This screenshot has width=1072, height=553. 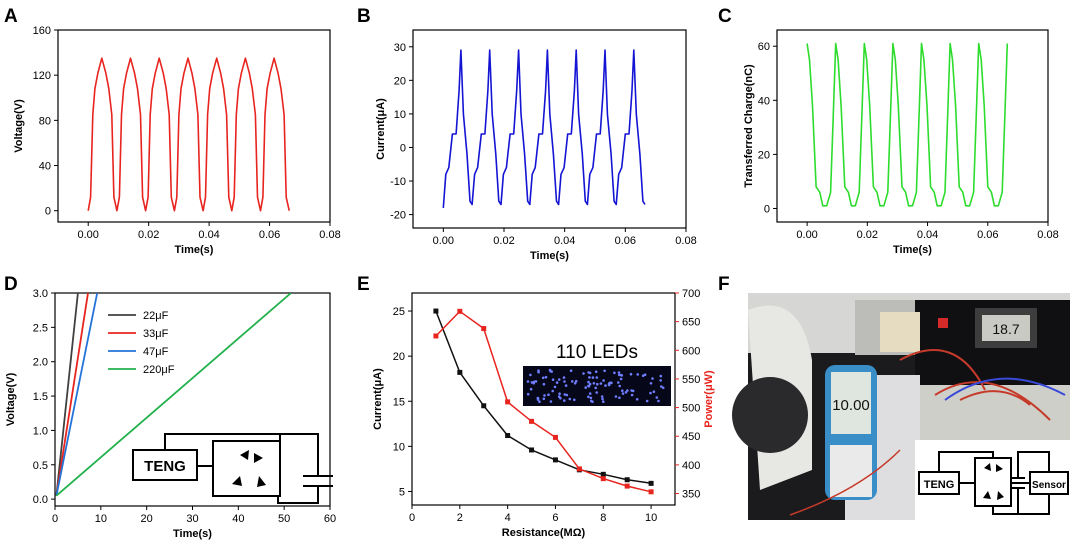 What do you see at coordinates (806, 235) in the screenshot?
I see `x-tick-label-c: 0.00` at bounding box center [806, 235].